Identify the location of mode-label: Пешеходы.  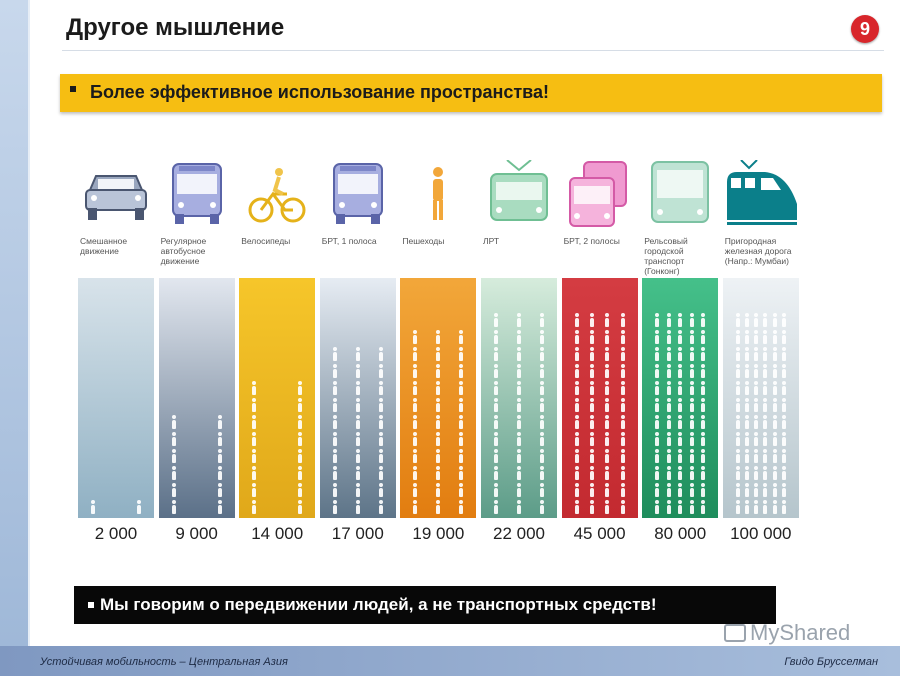
(423, 241).